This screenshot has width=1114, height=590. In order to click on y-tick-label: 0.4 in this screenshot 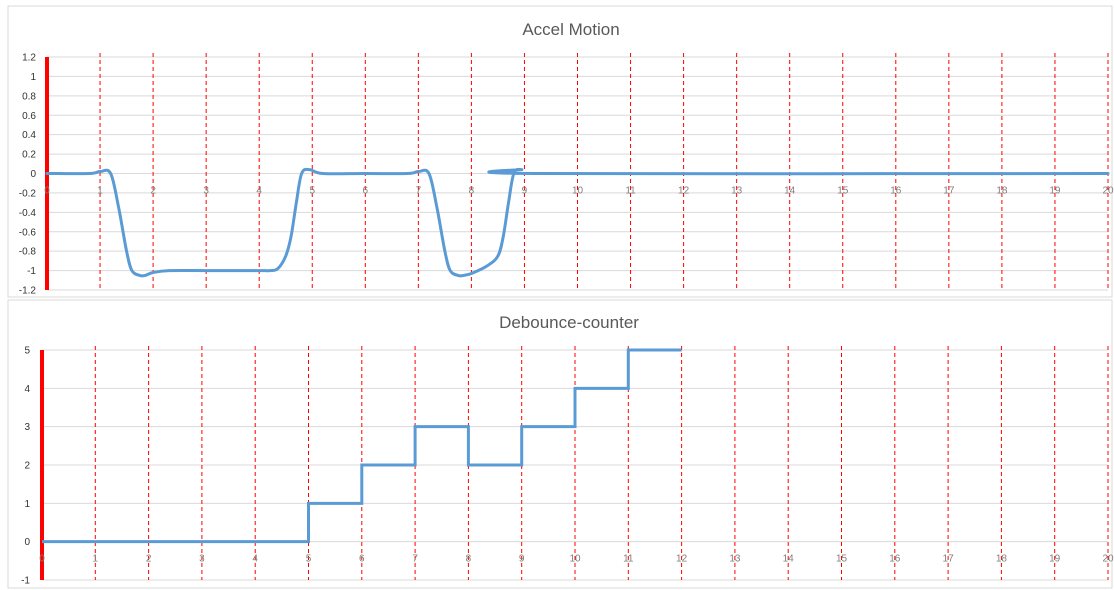, I will do `click(29, 135)`.